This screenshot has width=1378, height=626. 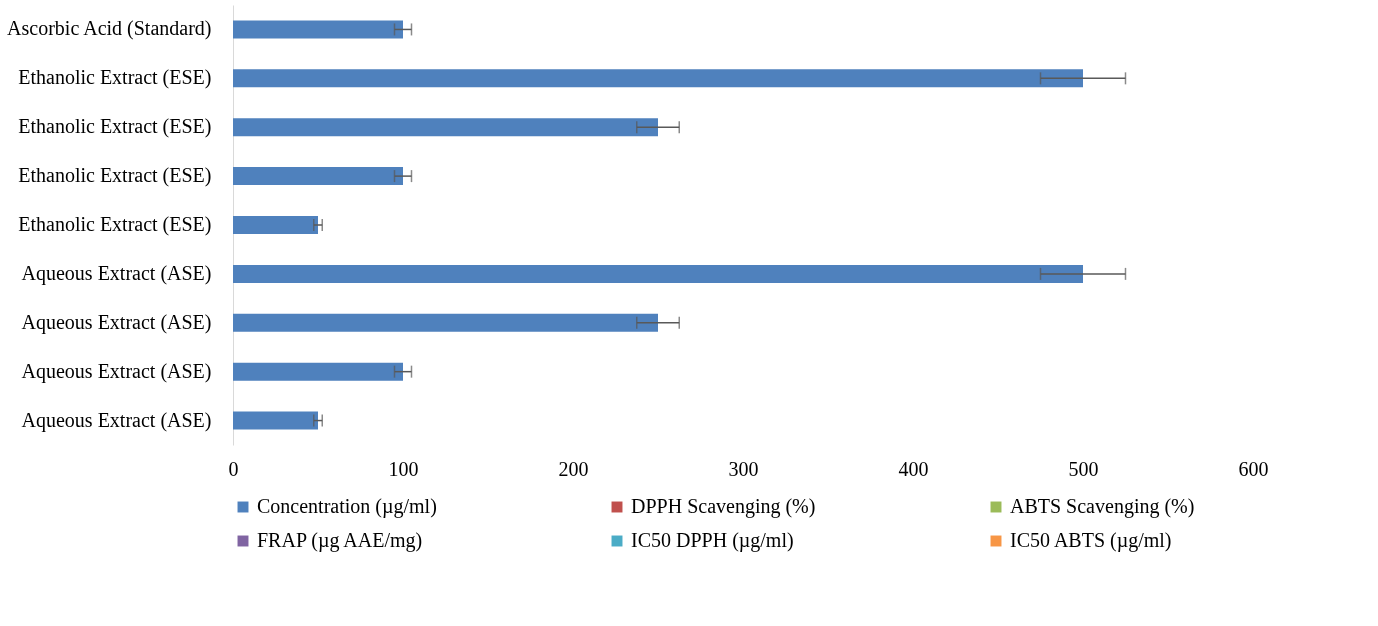 What do you see at coordinates (712, 540) in the screenshot?
I see `legend-label: IC50 DPPH (µg/ml)` at bounding box center [712, 540].